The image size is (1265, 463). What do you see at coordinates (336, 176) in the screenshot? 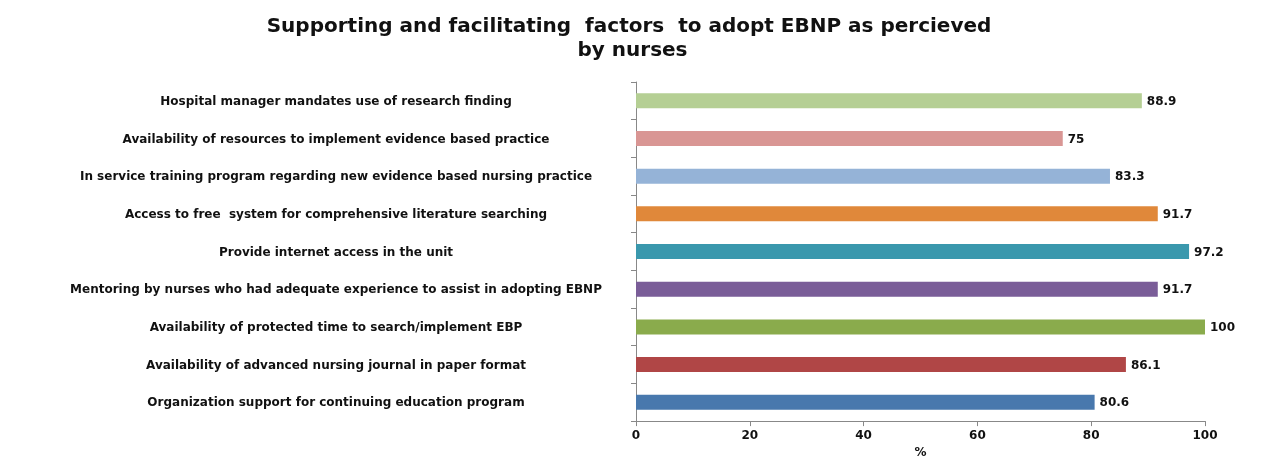
I see `y-tick-label: In service training program regarding new evidence based nursing practice` at bounding box center [336, 176].